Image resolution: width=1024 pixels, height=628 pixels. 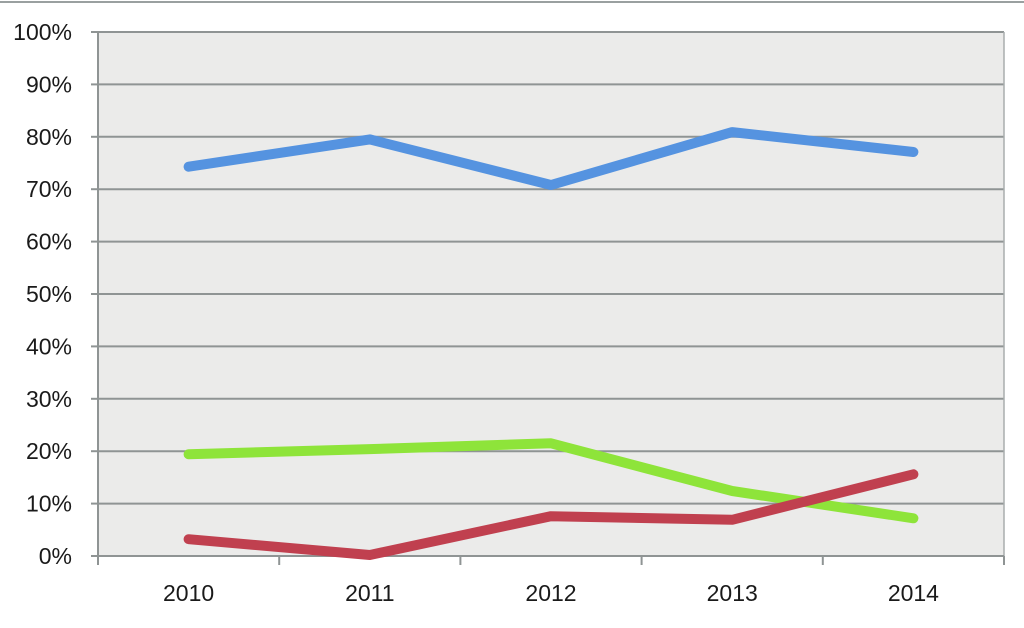 What do you see at coordinates (49, 242) in the screenshot?
I see `y-tick-label: 60%` at bounding box center [49, 242].